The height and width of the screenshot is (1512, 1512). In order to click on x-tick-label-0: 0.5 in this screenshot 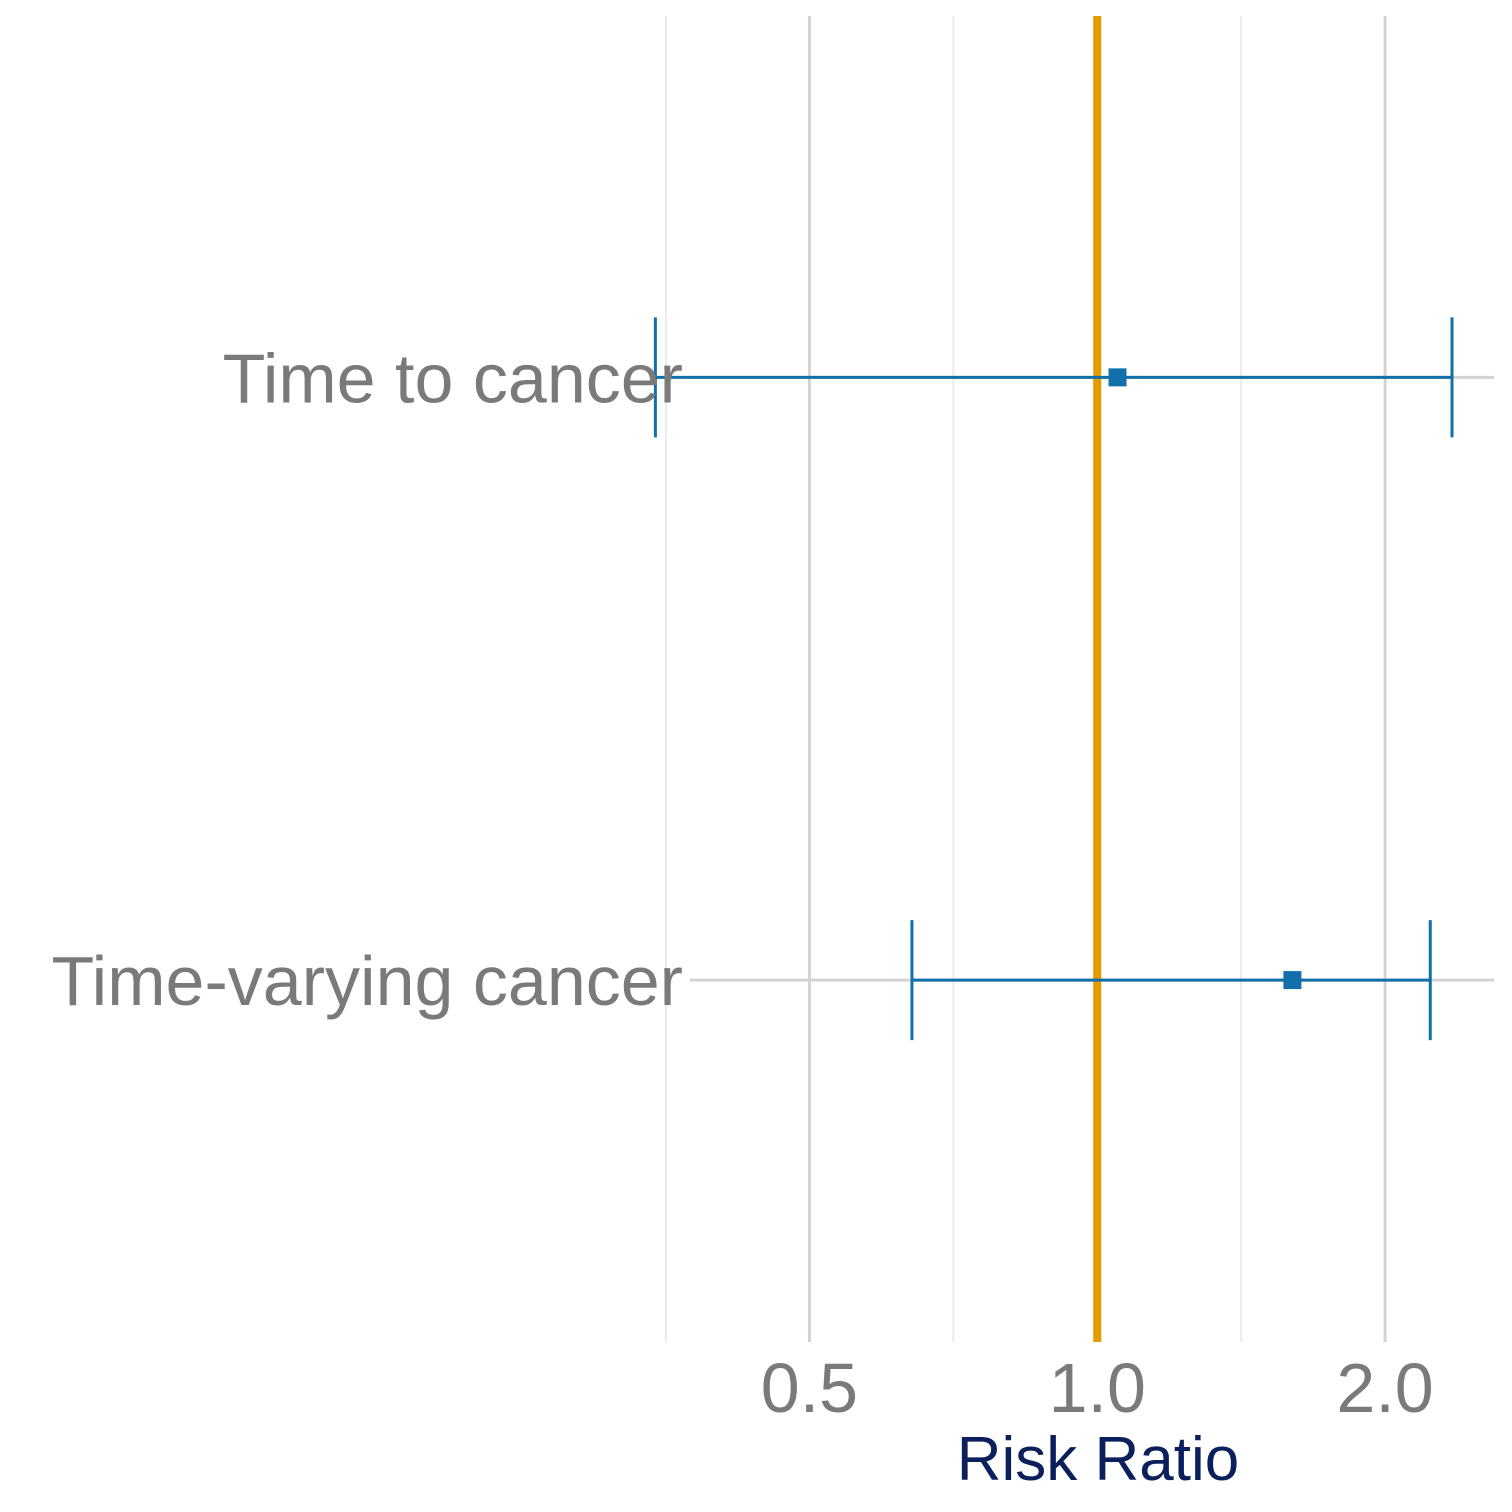, I will do `click(809, 1388)`.